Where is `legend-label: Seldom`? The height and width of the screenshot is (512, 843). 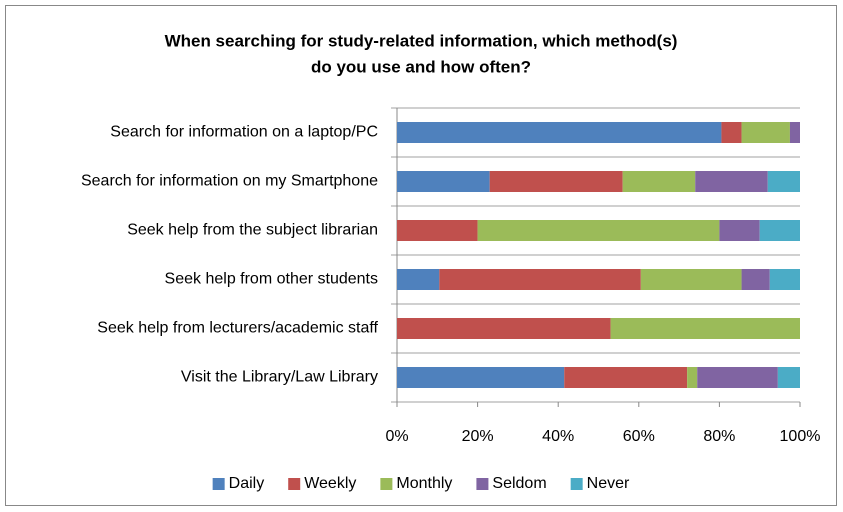
legend-label: Seldom is located at coordinates (519, 483).